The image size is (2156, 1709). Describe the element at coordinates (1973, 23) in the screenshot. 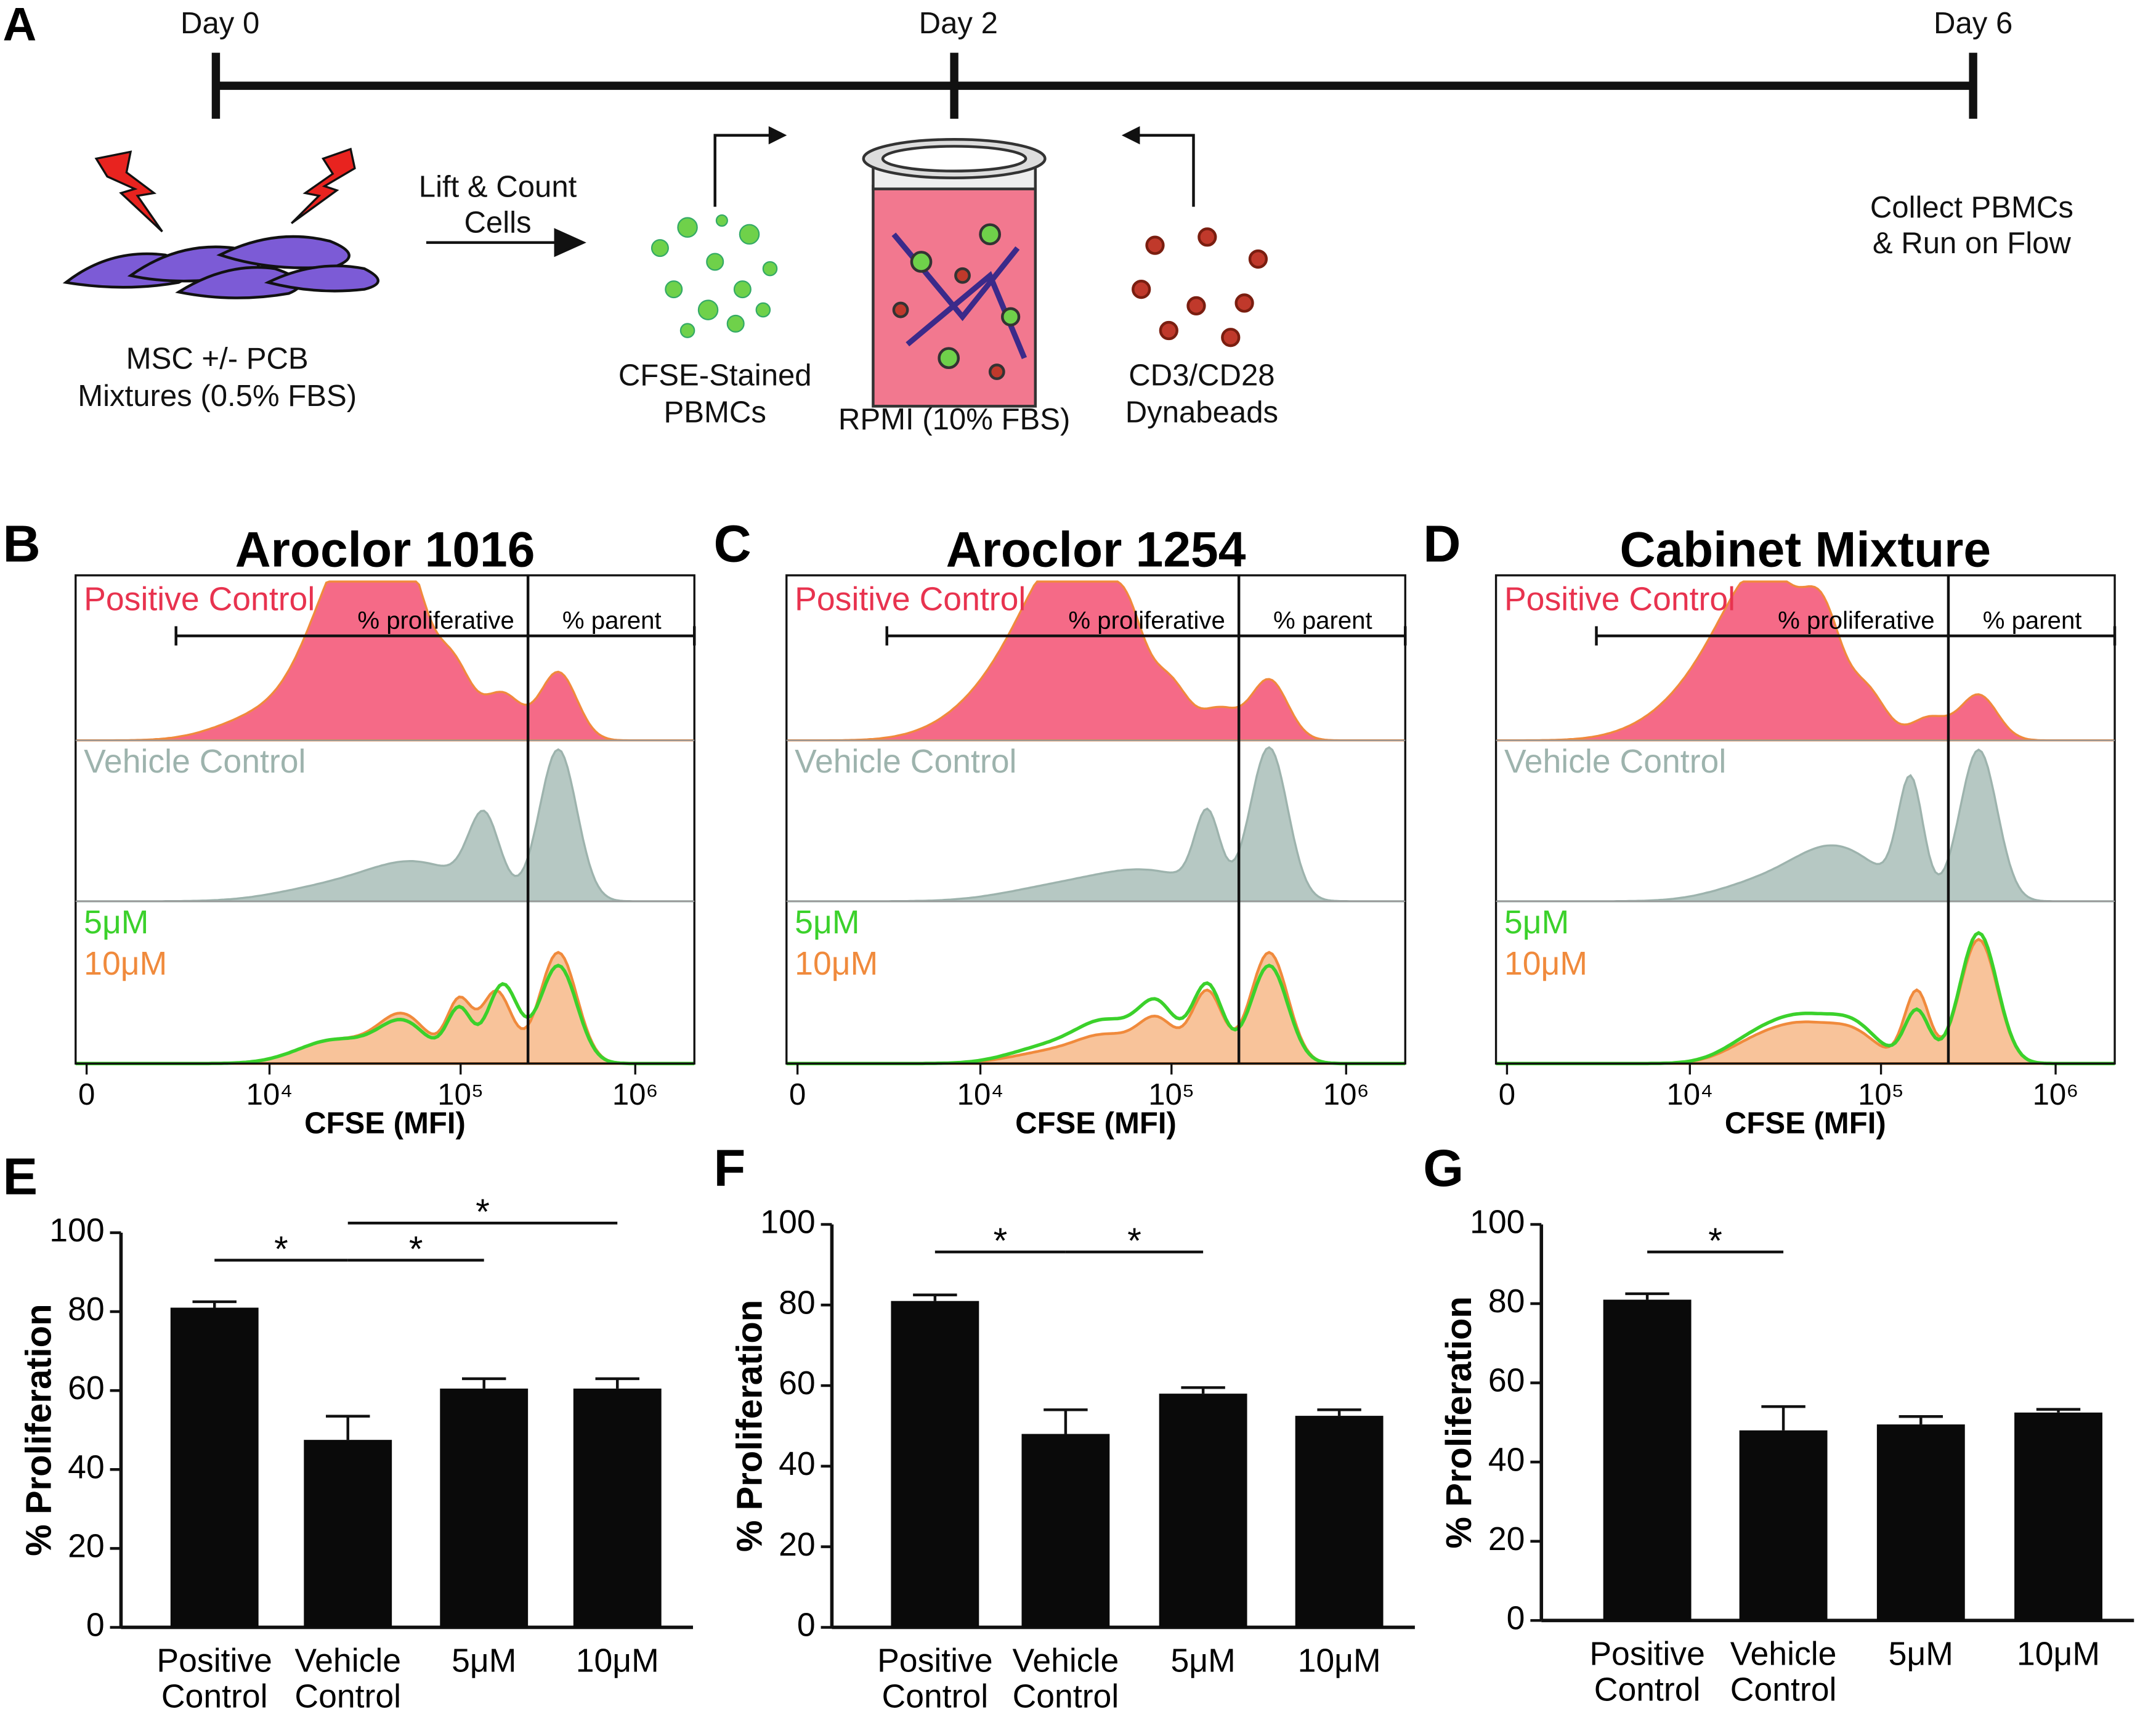

I see `day-label: Day 6` at that location.